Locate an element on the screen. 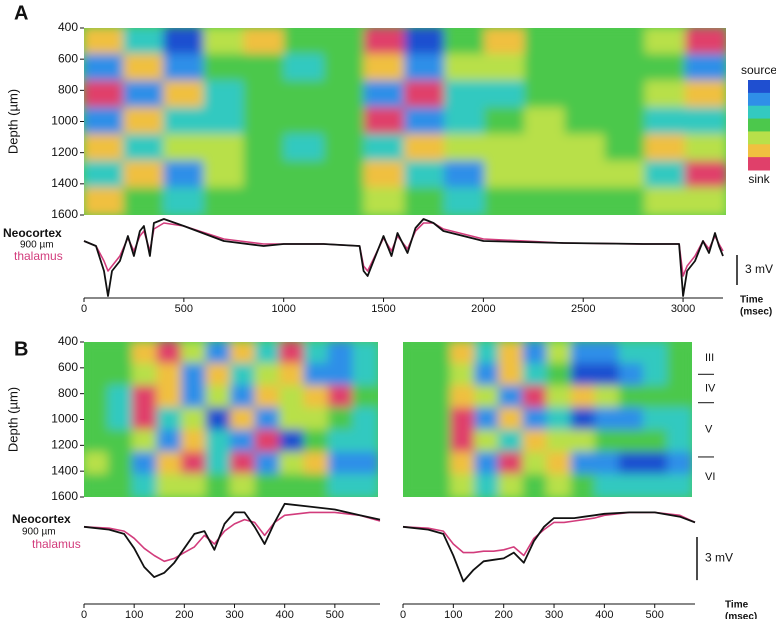  x-tick-label: 2000 is located at coordinates (483, 309).